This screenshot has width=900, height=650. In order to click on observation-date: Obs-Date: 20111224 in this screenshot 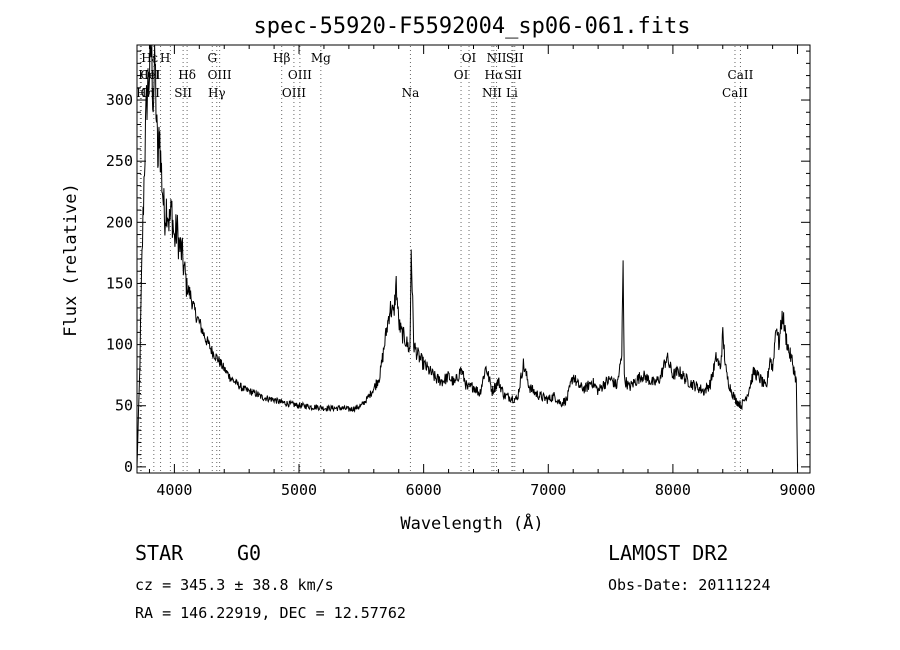, I will do `click(689, 585)`.